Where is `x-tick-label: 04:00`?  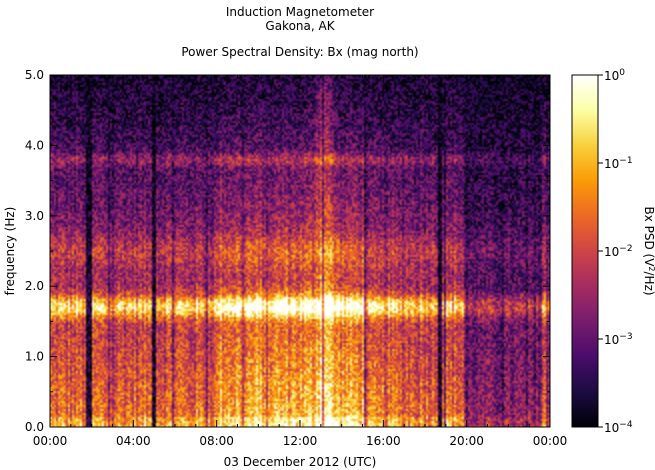 x-tick-label: 04:00 is located at coordinates (133, 441).